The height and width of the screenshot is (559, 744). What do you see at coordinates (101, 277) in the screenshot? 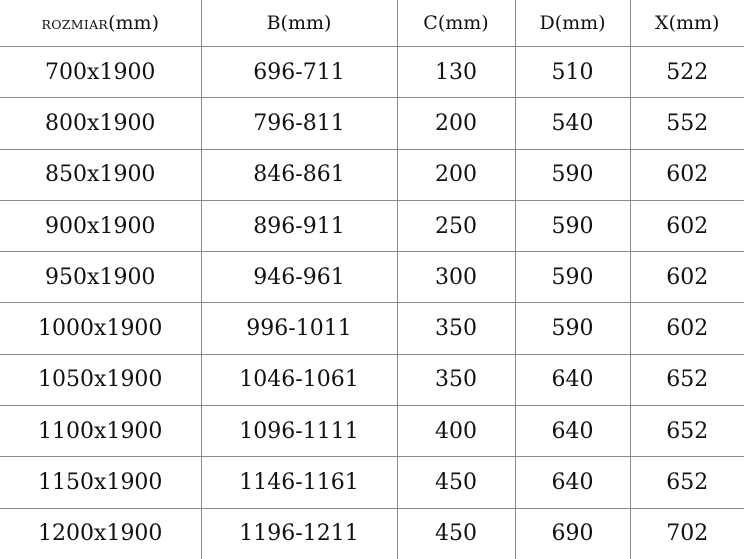
I see `cell-size: 950x1900` at bounding box center [101, 277].